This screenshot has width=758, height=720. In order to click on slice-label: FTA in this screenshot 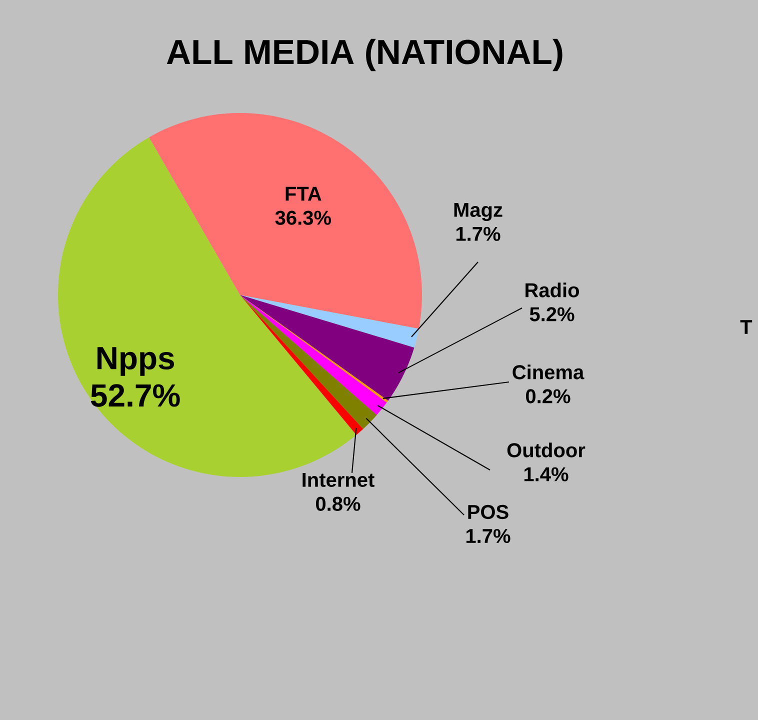, I will do `click(304, 193)`.